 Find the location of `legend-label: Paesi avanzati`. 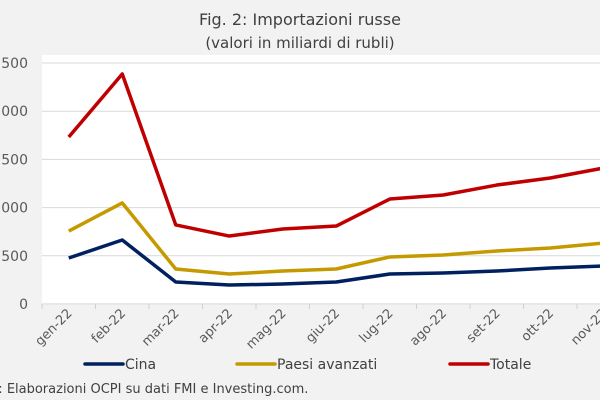

legend-label: Paesi avanzati is located at coordinates (327, 365).